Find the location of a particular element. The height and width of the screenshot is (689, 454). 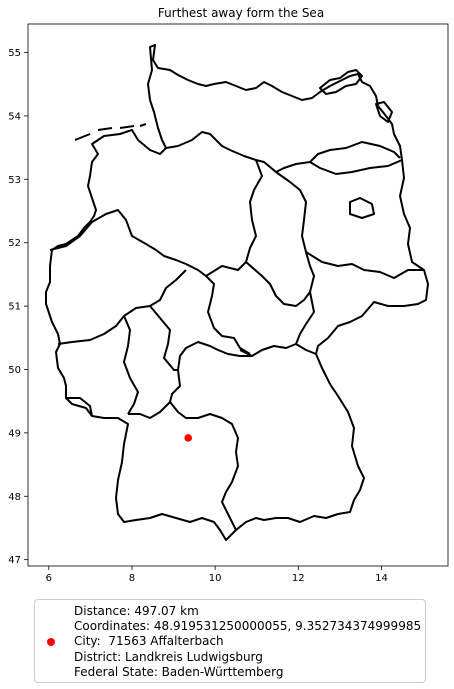

x-tick-label: 8 is located at coordinates (132, 578).